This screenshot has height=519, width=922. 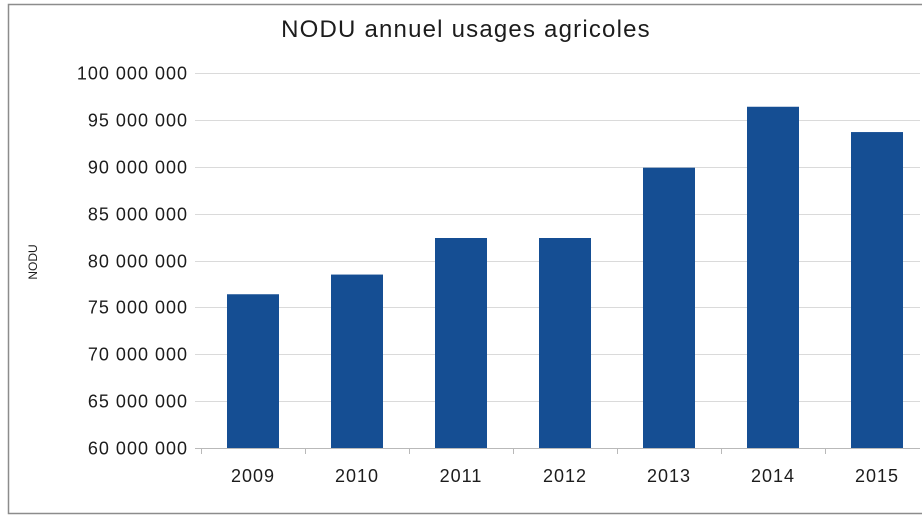 What do you see at coordinates (565, 476) in the screenshot?
I see `x-tick-label: 2012` at bounding box center [565, 476].